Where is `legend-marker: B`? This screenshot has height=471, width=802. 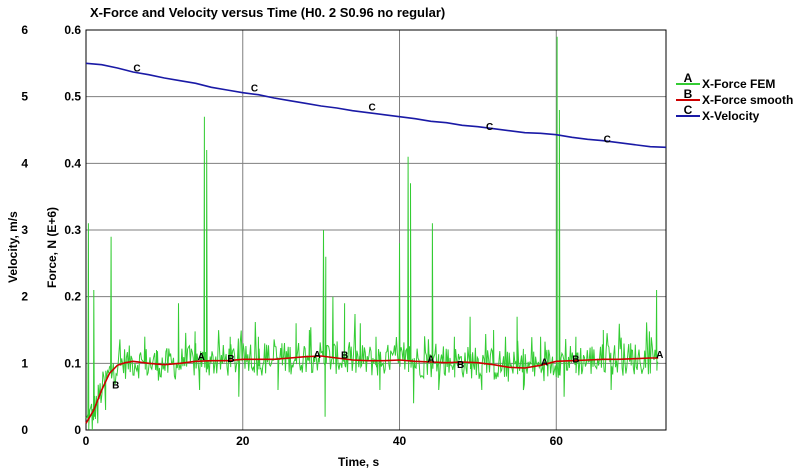
legend-marker: B is located at coordinates (688, 94).